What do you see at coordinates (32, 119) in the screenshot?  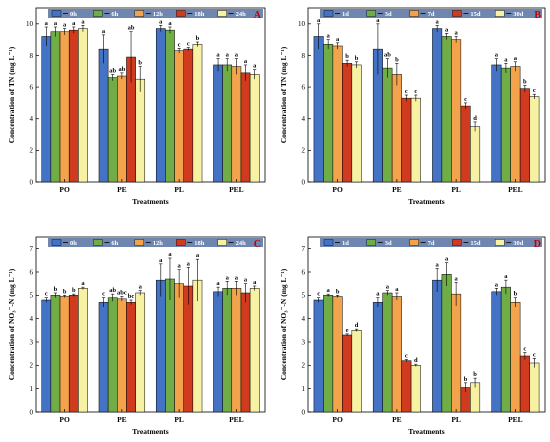 I see `y-tick-label: 4` at bounding box center [32, 119].